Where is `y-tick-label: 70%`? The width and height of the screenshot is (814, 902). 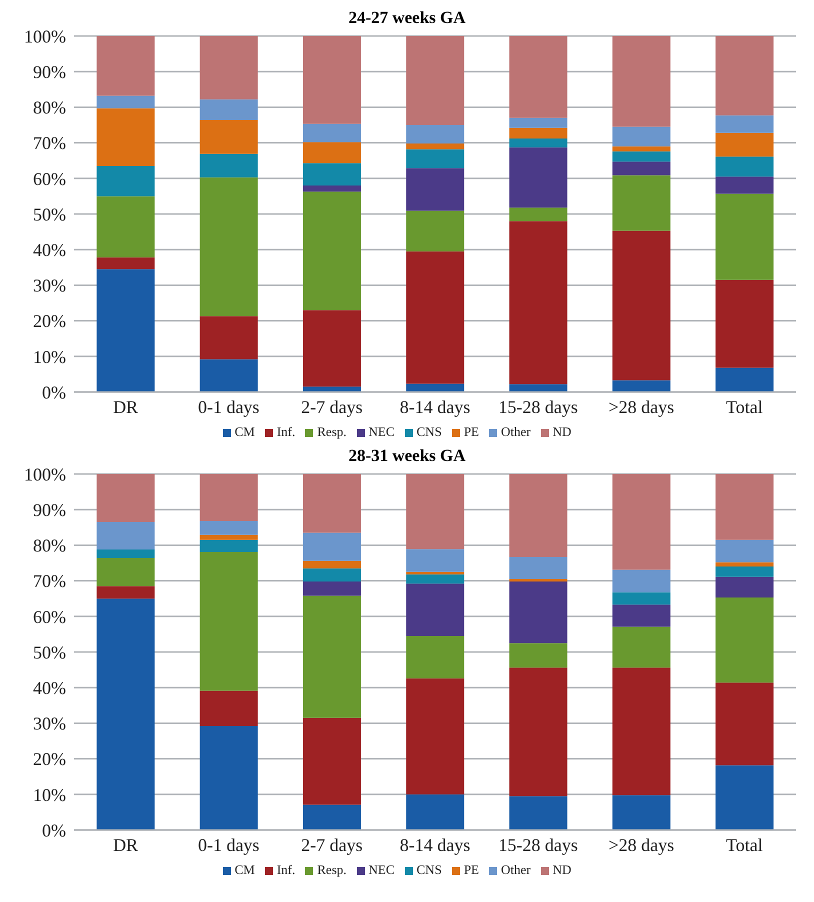
y-tick-label: 70% is located at coordinates (49, 581).